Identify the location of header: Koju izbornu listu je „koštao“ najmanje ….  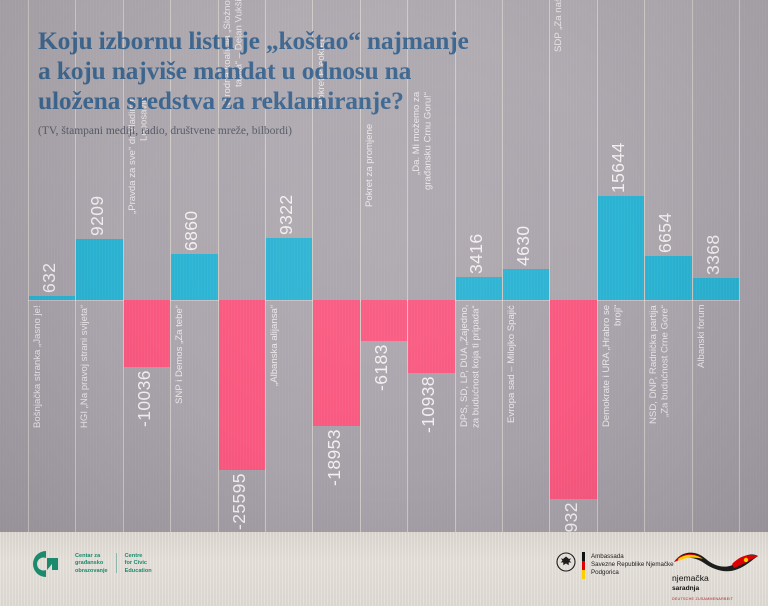
(288, 81).